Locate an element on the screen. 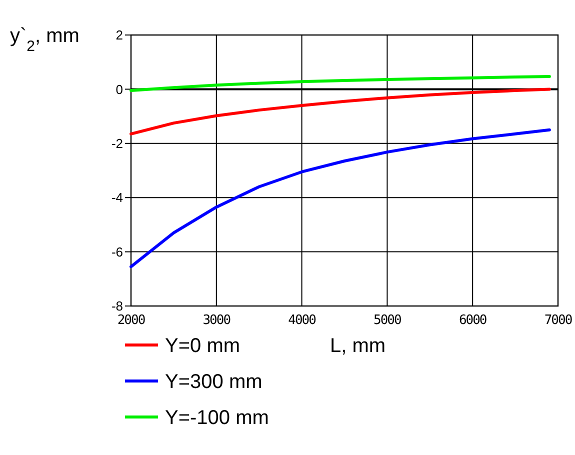 The width and height of the screenshot is (575, 455). legend-label: Y=-100 mm is located at coordinates (217, 418).